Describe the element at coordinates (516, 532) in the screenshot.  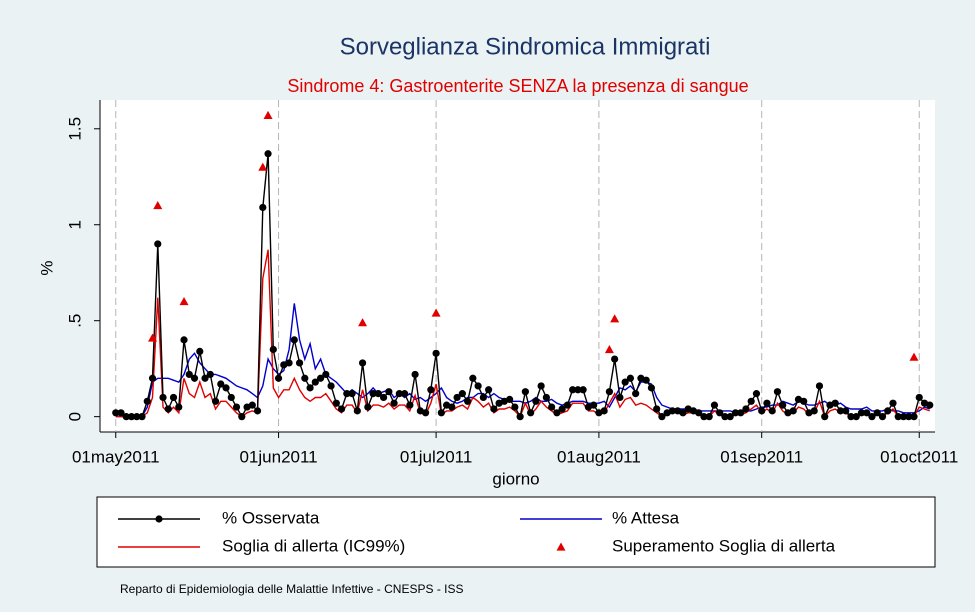
I see `legend-box` at that location.